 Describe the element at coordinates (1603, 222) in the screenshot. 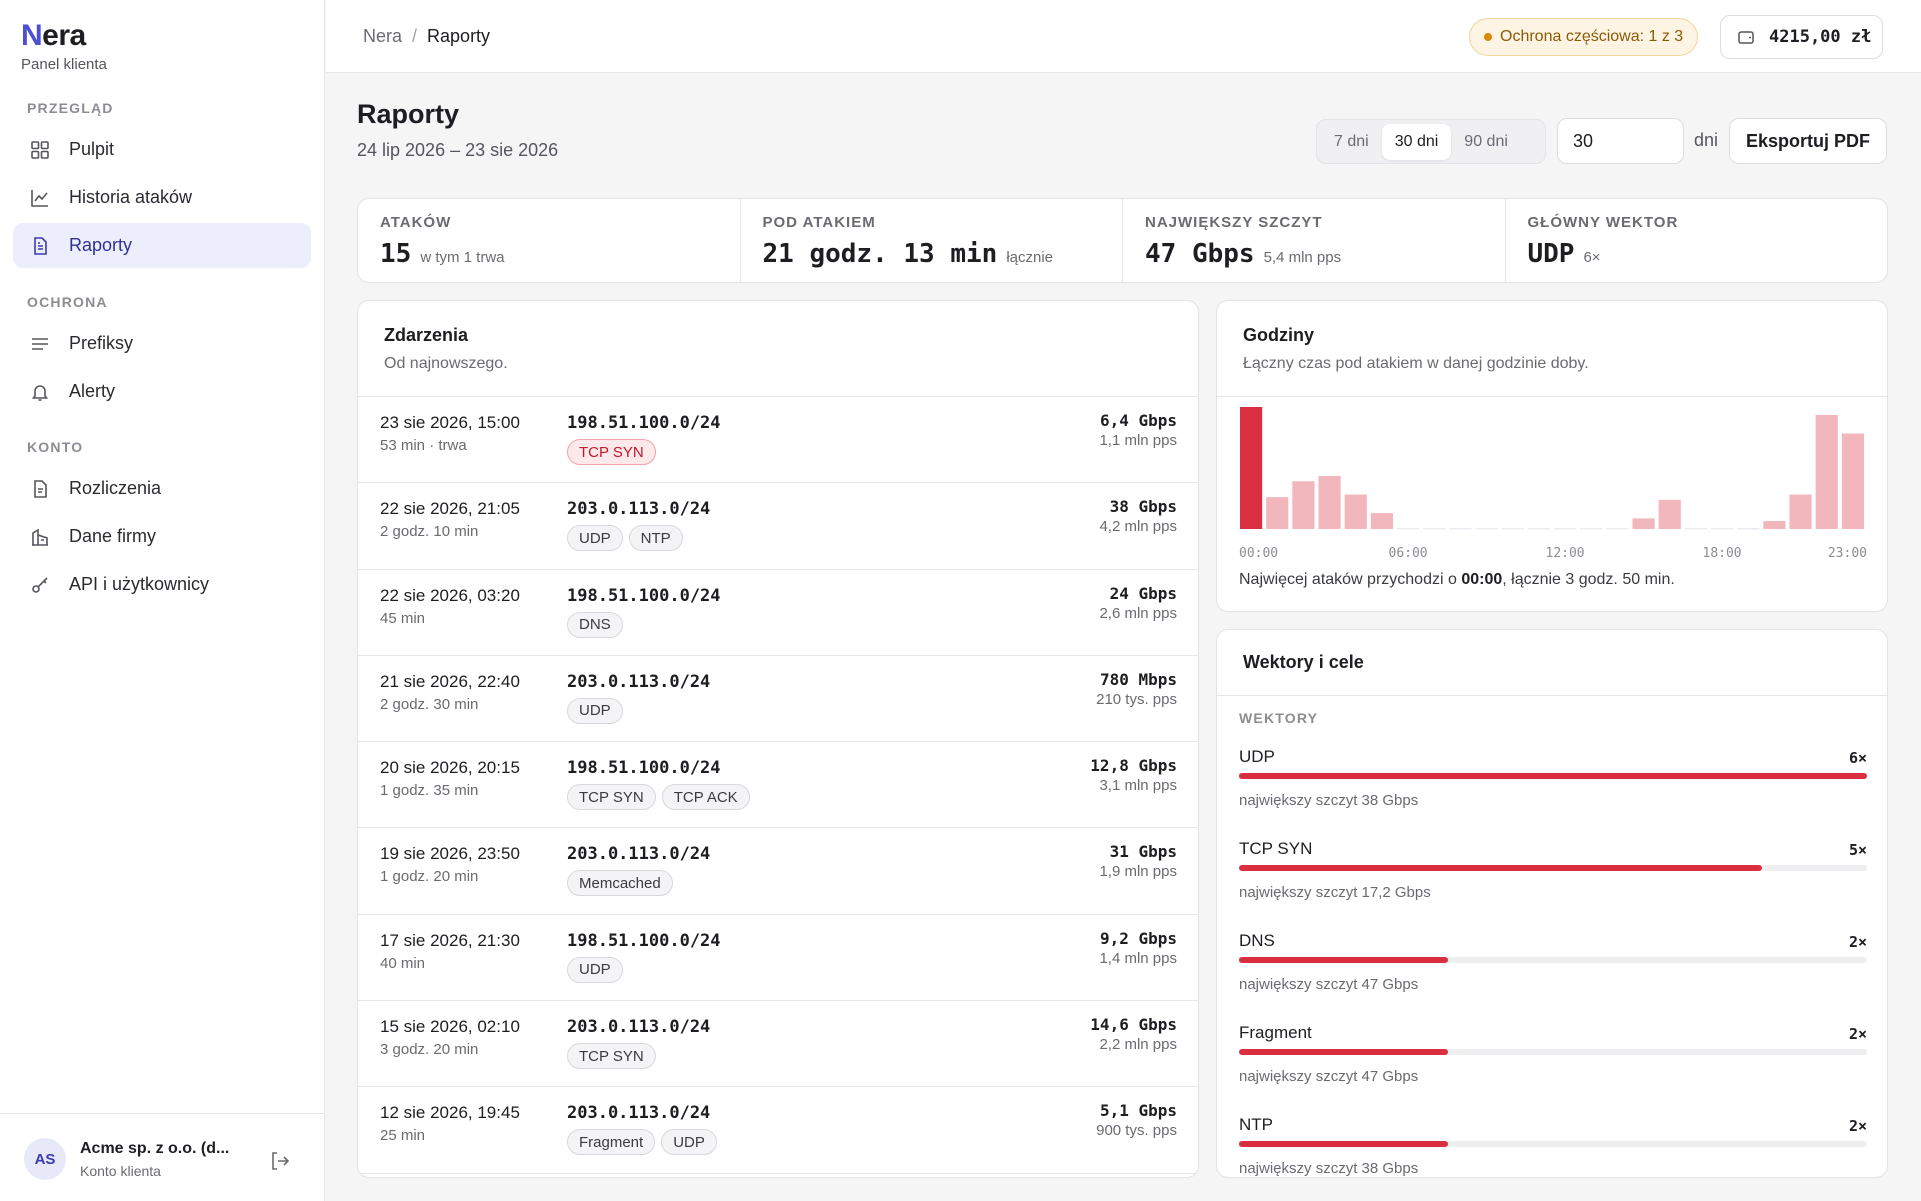

I see `stat-label: GŁÓWNY WEKTOR` at that location.